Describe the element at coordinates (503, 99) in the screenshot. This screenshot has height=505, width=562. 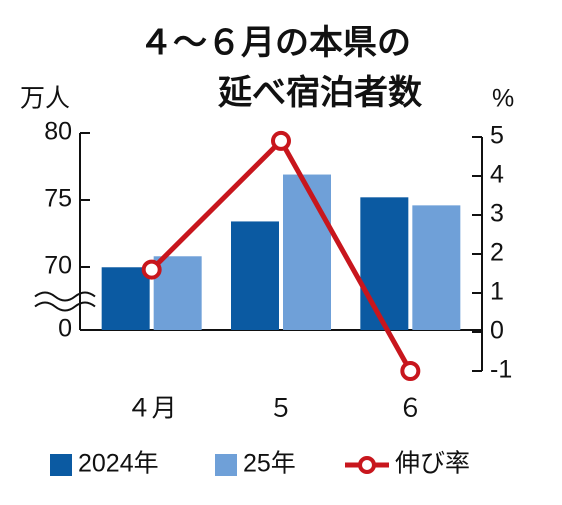
I see `y2-axis-label: %` at that location.